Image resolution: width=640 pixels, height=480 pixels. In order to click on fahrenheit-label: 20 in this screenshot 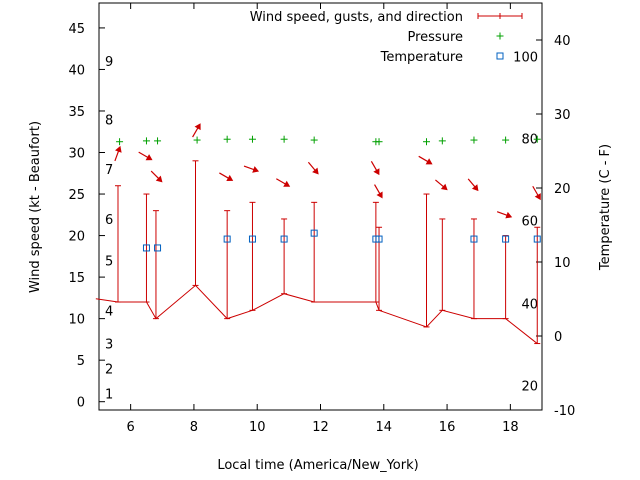, I will do `click(529, 387)`.